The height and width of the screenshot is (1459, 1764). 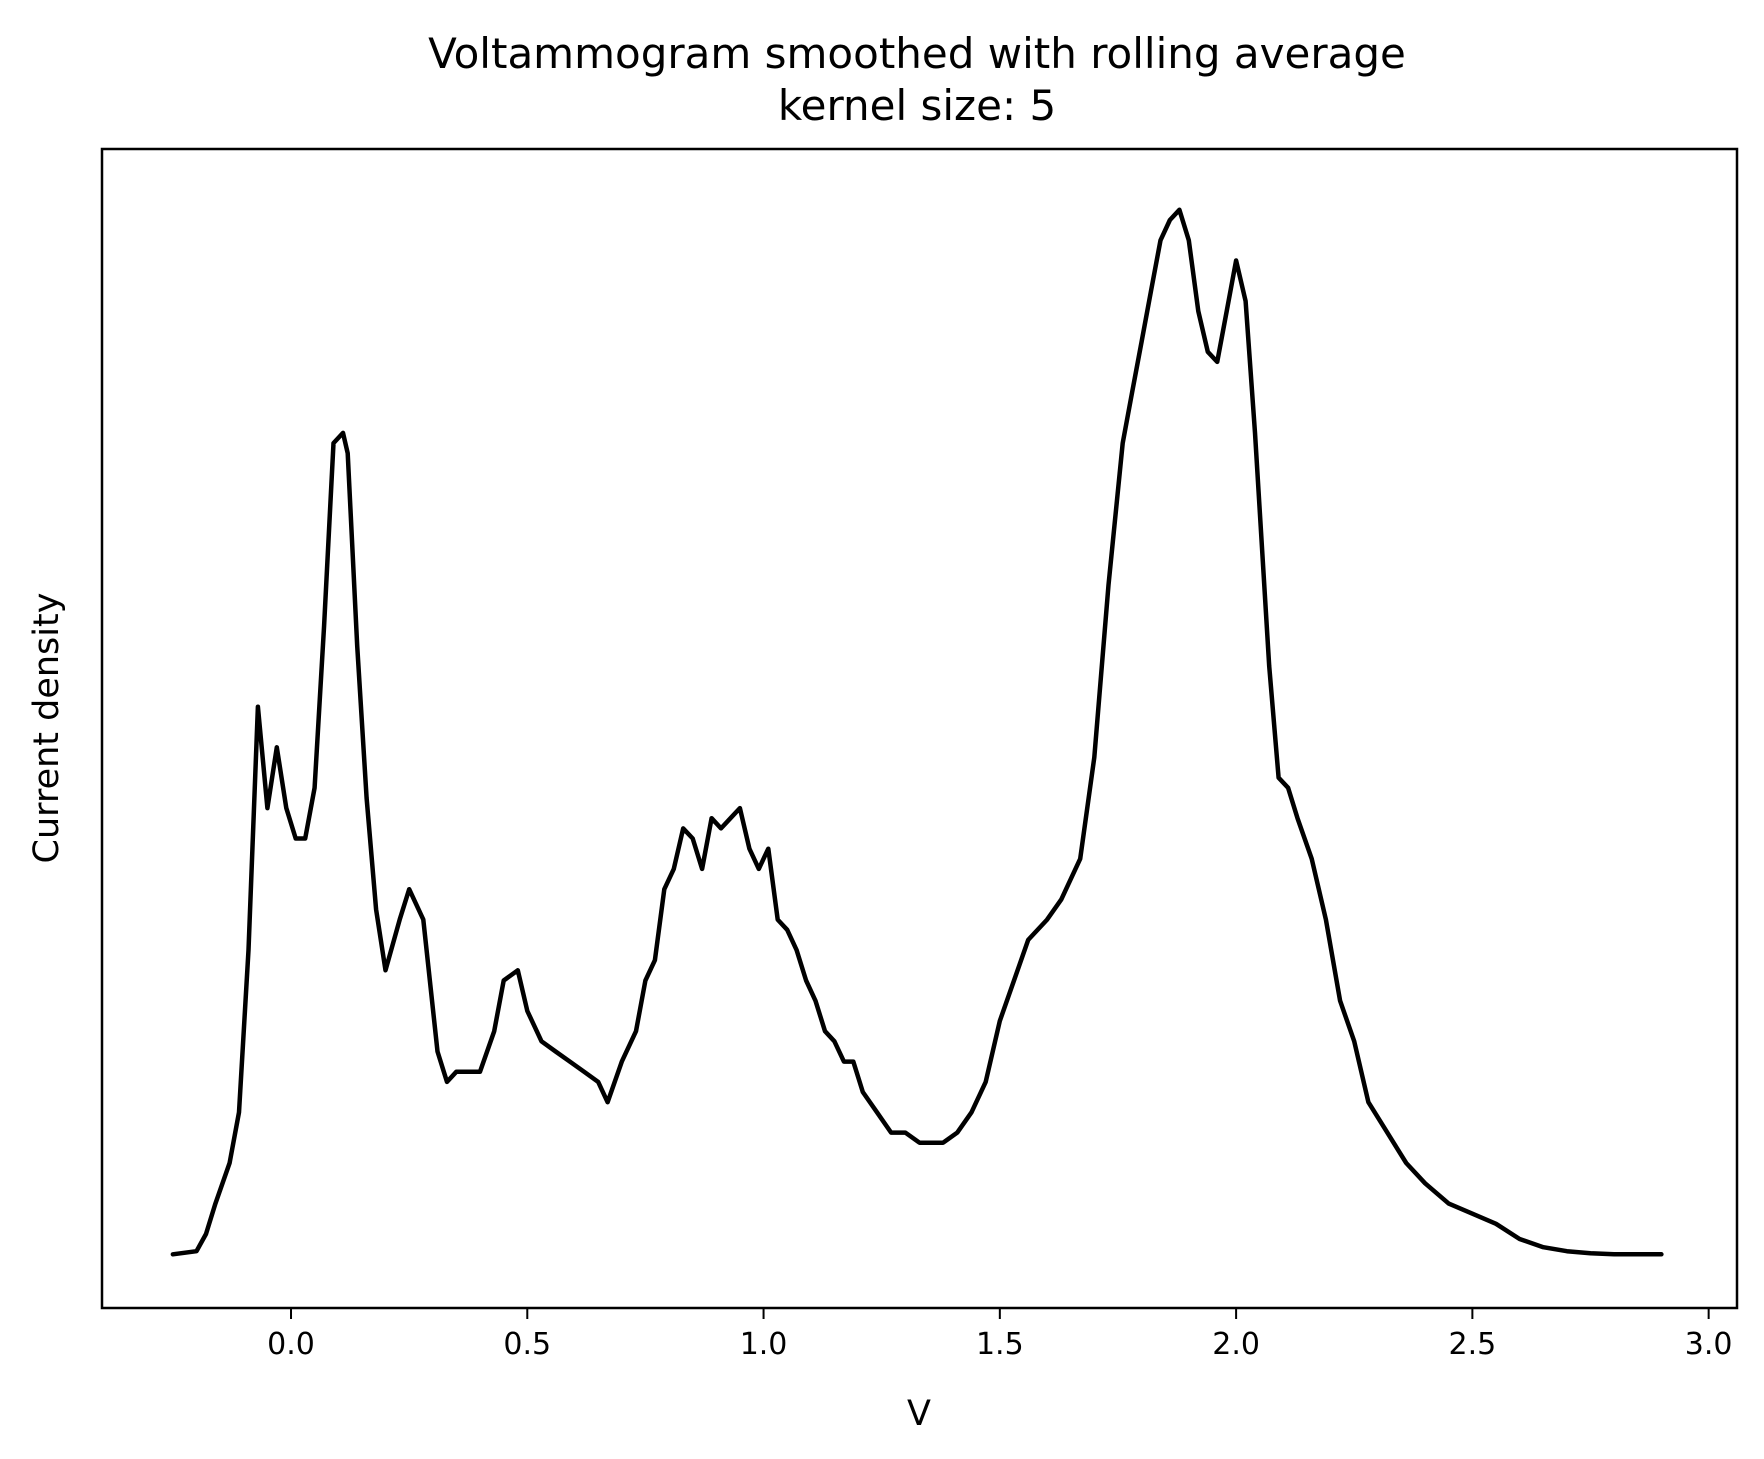 What do you see at coordinates (291, 1344) in the screenshot?
I see `x-tick-label-0: 0.0` at bounding box center [291, 1344].